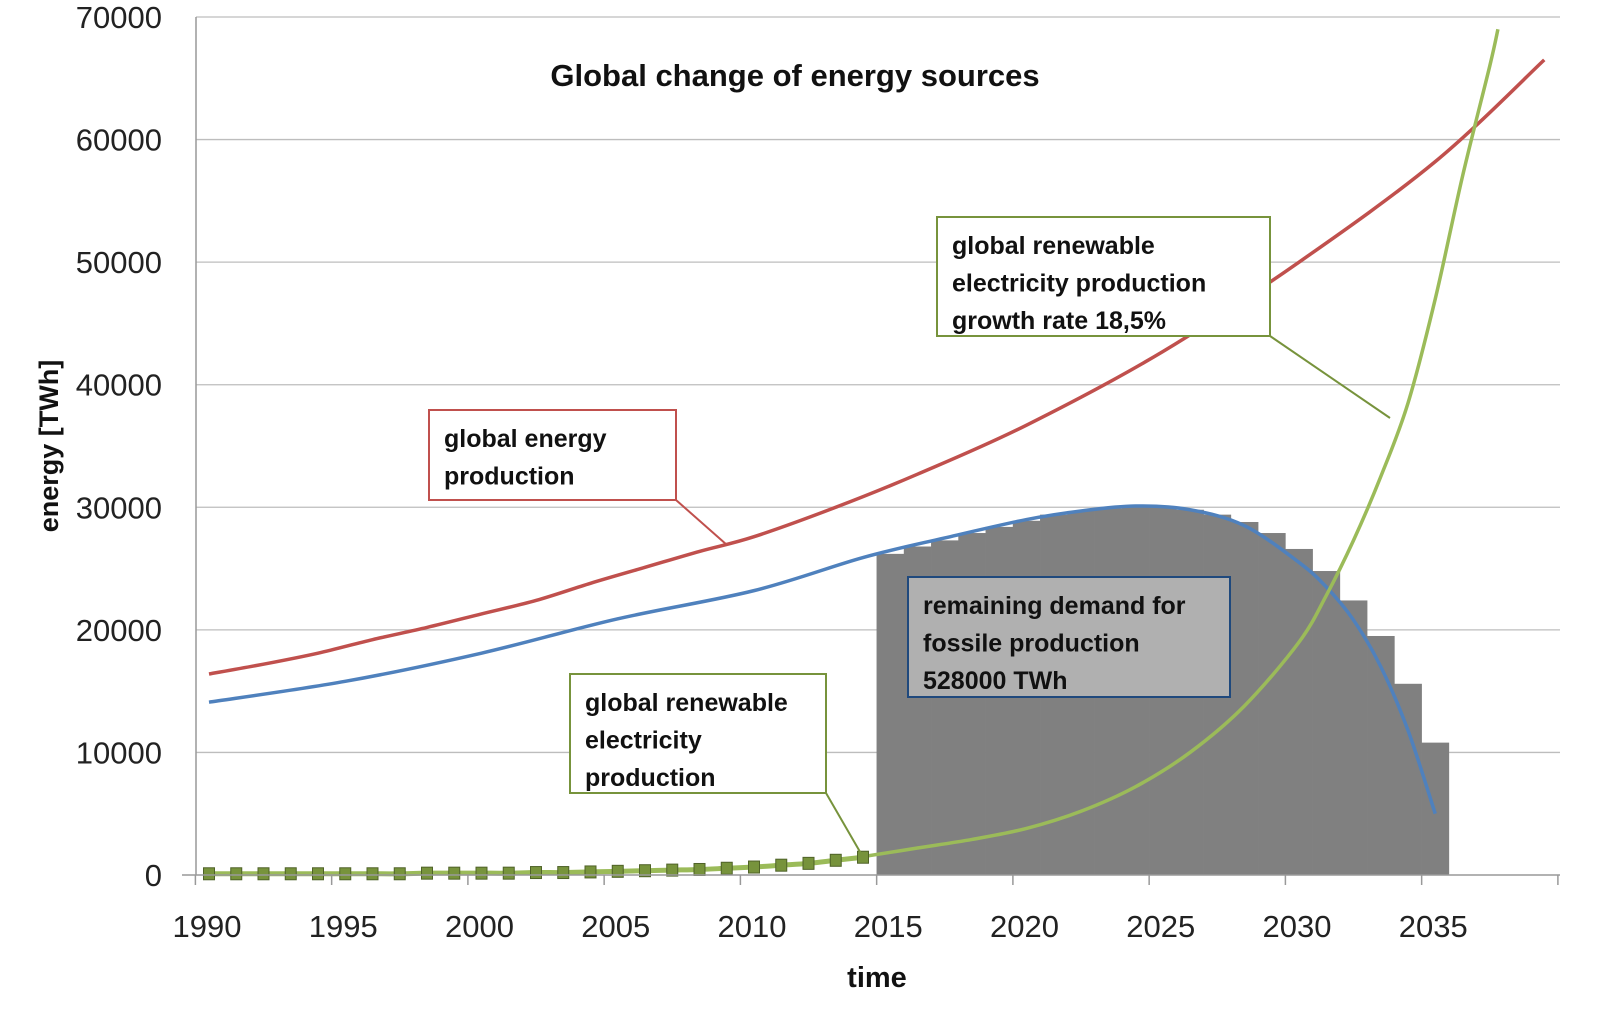 This screenshot has height=1032, width=1600. Describe the element at coordinates (1053, 246) in the screenshot. I see `renewable_growth-annotation-text: global renewable` at that location.